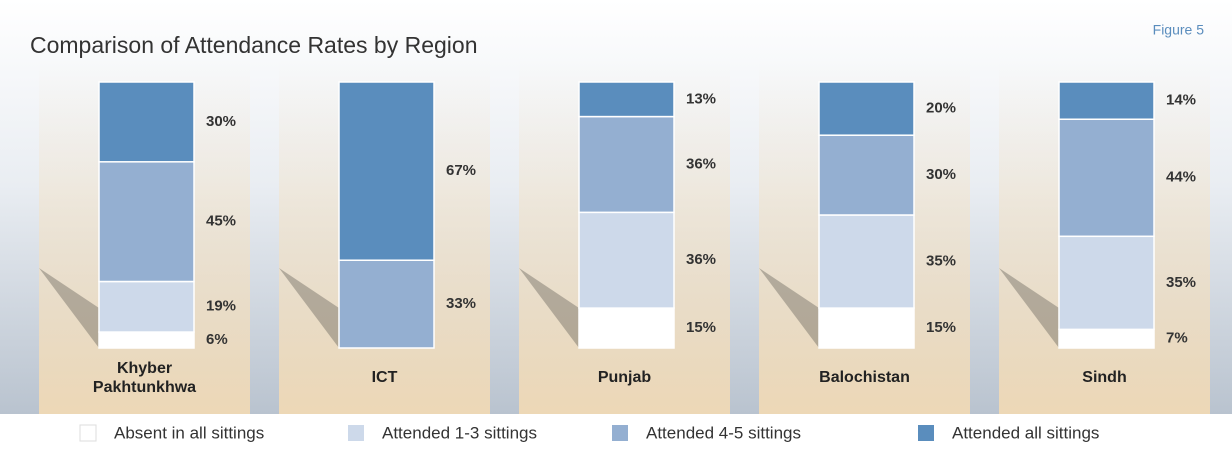  Describe the element at coordinates (941, 108) in the screenshot. I see `value-label: 20%` at that location.